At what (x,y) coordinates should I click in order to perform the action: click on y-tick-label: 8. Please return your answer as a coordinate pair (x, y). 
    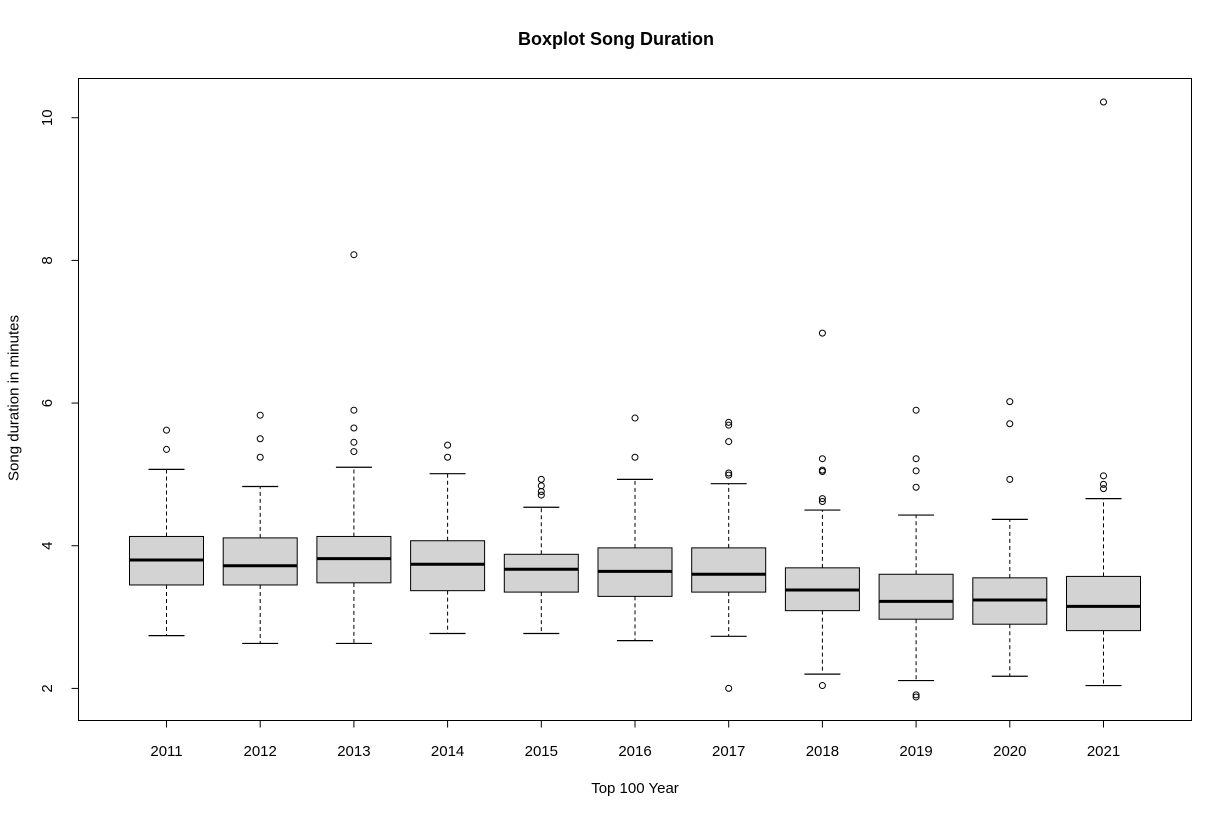
    Looking at the image, I should click on (47, 260).